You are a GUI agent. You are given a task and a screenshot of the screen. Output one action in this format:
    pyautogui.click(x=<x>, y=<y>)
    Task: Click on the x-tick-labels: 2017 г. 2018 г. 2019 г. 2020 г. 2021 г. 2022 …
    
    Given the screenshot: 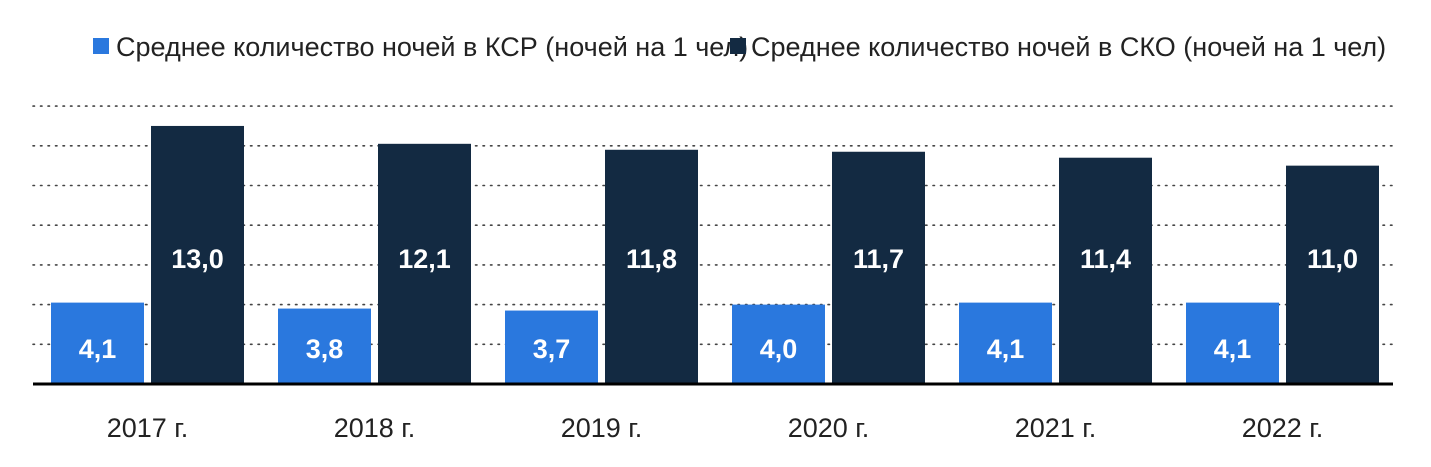 What is the action you would take?
    pyautogui.click(x=715, y=428)
    